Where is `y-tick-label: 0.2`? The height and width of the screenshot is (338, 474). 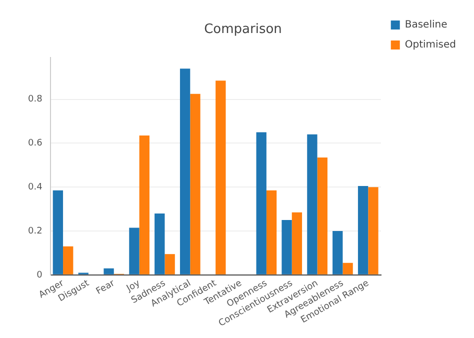 y-tick-label: 0.2 is located at coordinates (35, 231).